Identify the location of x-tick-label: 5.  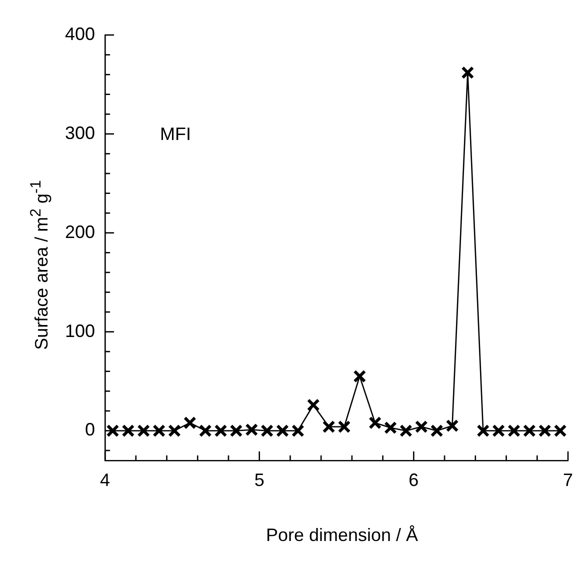
(259, 480).